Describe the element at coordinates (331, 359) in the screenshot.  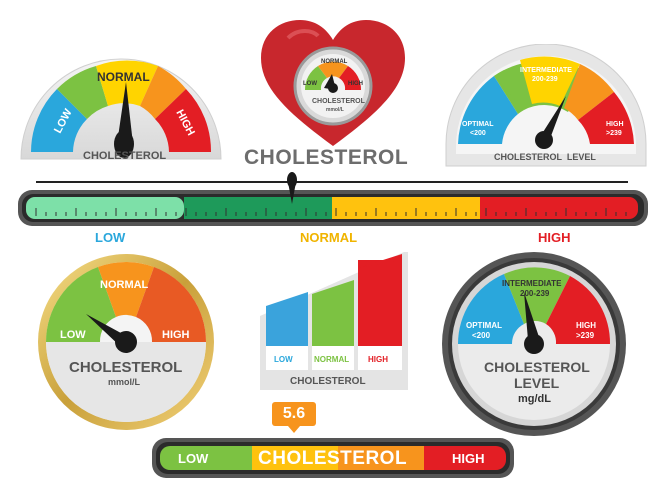
I see `bars-normal-label: NORMAL` at that location.